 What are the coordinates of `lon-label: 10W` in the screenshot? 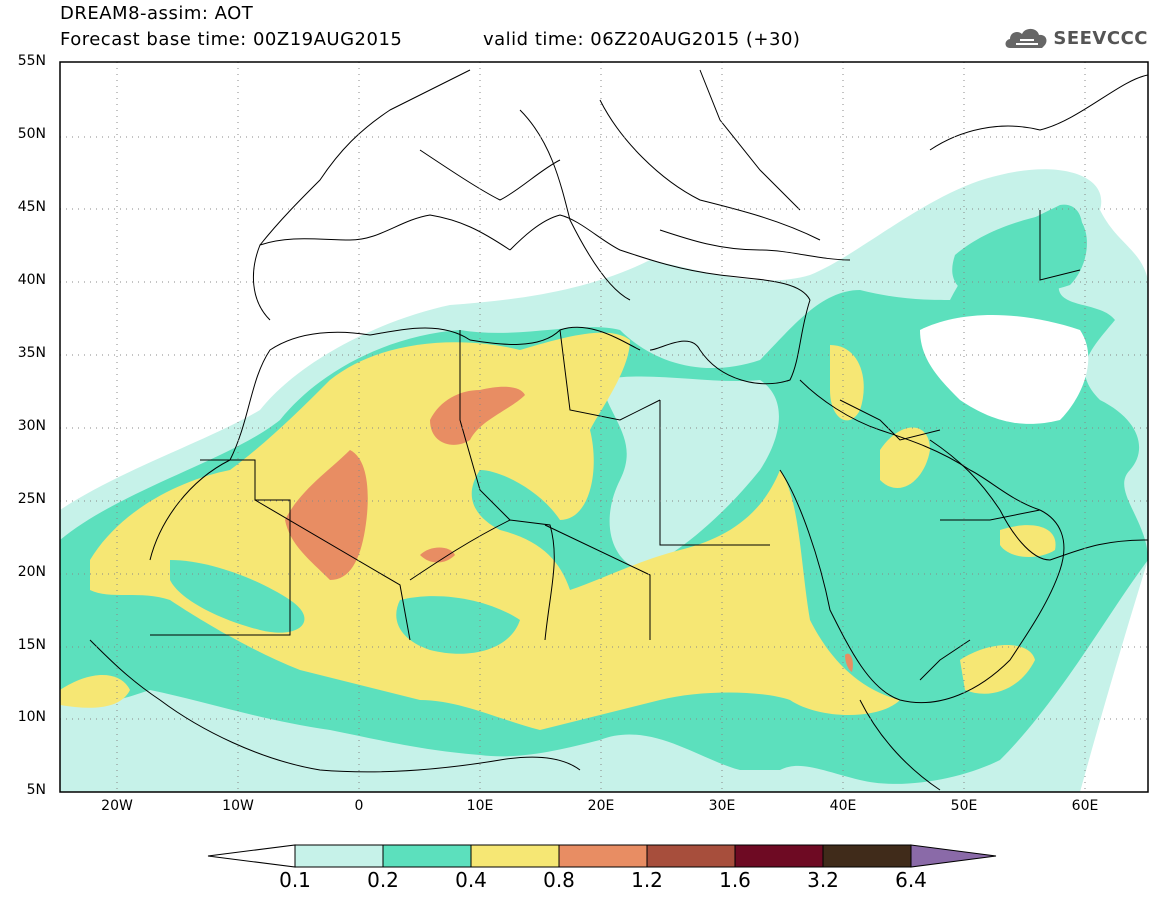 It's located at (238, 806).